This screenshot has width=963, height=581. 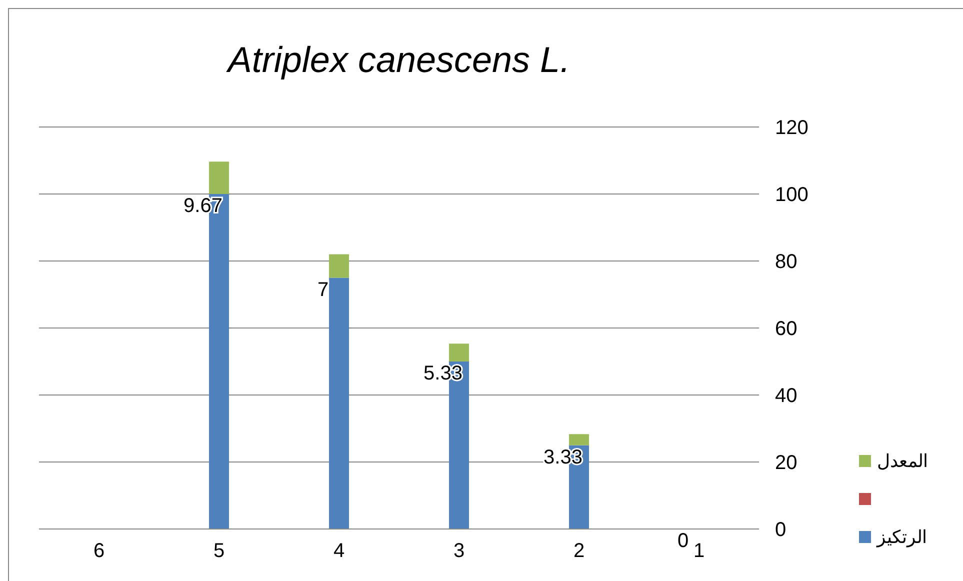 What do you see at coordinates (902, 537) in the screenshot?
I see `legend-label: الرتكيز` at bounding box center [902, 537].